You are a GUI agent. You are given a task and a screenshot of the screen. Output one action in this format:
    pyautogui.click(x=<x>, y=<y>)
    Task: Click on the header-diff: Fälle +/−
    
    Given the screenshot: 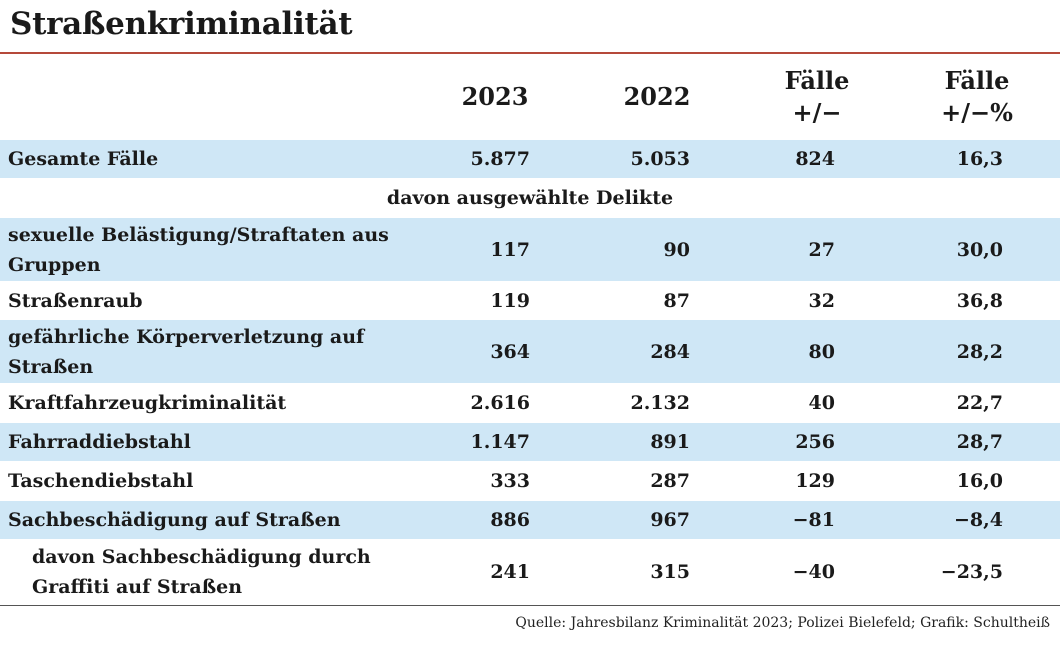 What is the action you would take?
    pyautogui.click(x=817, y=96)
    